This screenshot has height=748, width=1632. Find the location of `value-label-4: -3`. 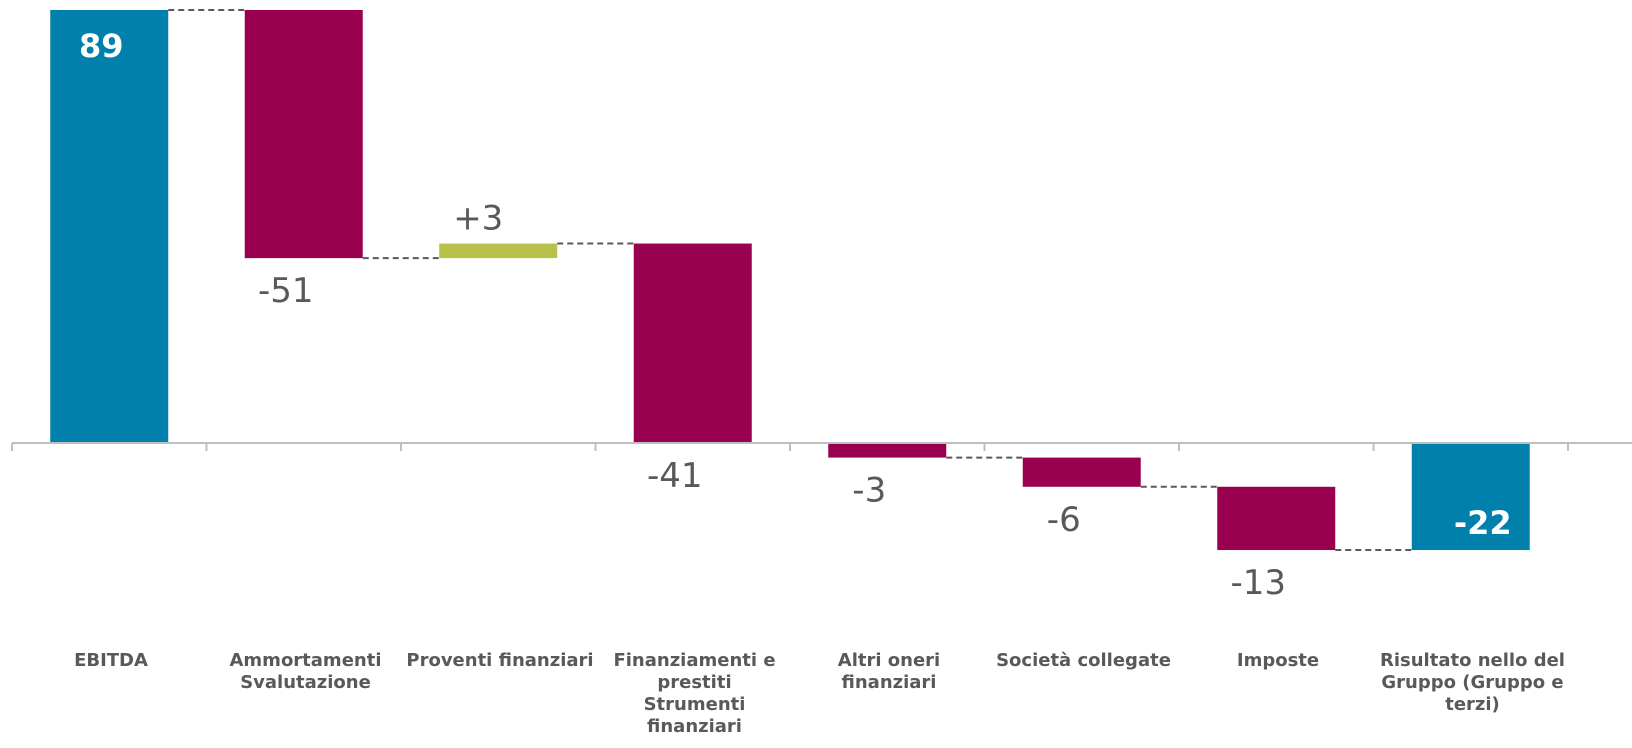

value-label-4: -3 is located at coordinates (869, 491).